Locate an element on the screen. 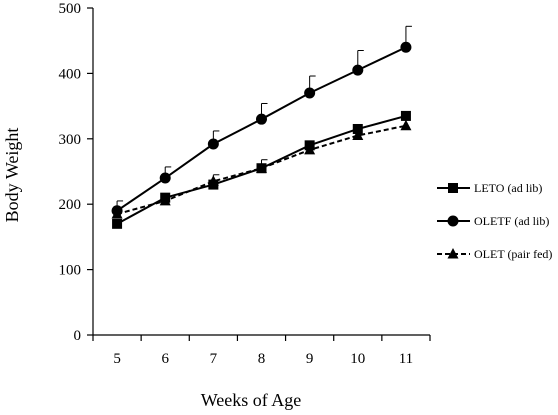  x-axis-ticks: 5 6 7 8 9 10 11 is located at coordinates (261, 351).